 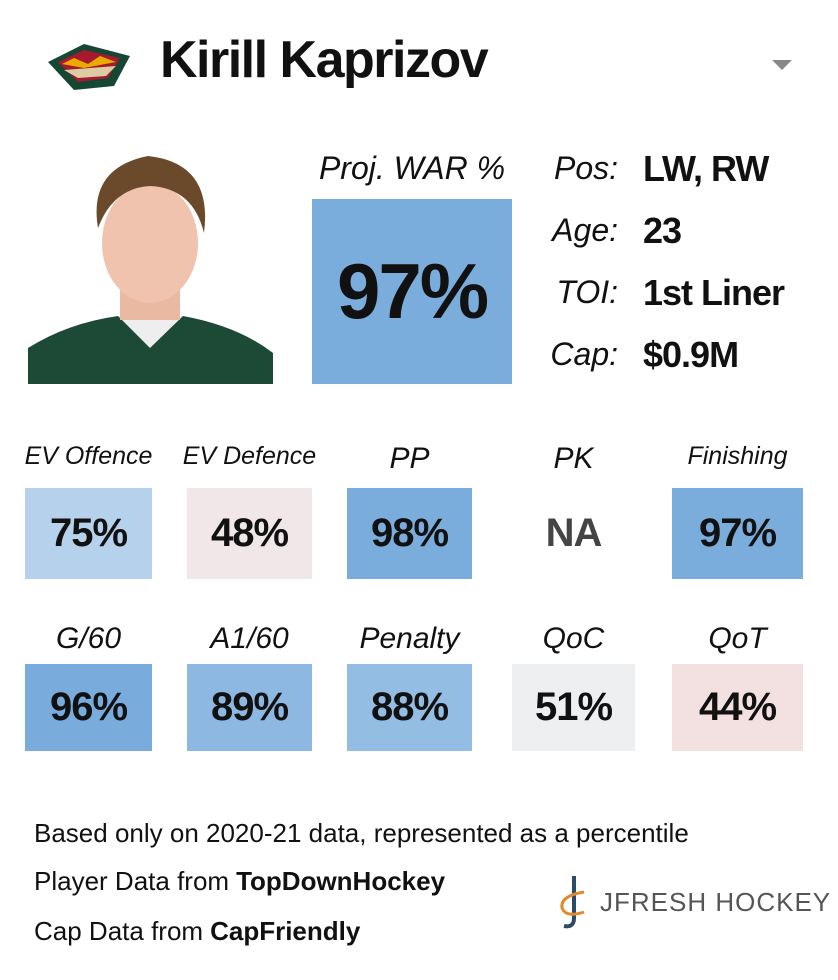 What do you see at coordinates (324, 60) in the screenshot?
I see `player-name: Kirill Kaprizov` at bounding box center [324, 60].